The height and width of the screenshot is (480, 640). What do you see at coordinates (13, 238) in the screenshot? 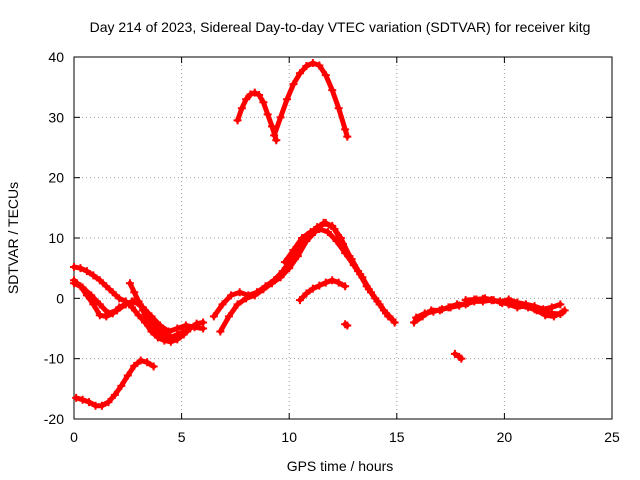
I see `y-axis-label: SDTVAR / TECUs` at bounding box center [13, 238].